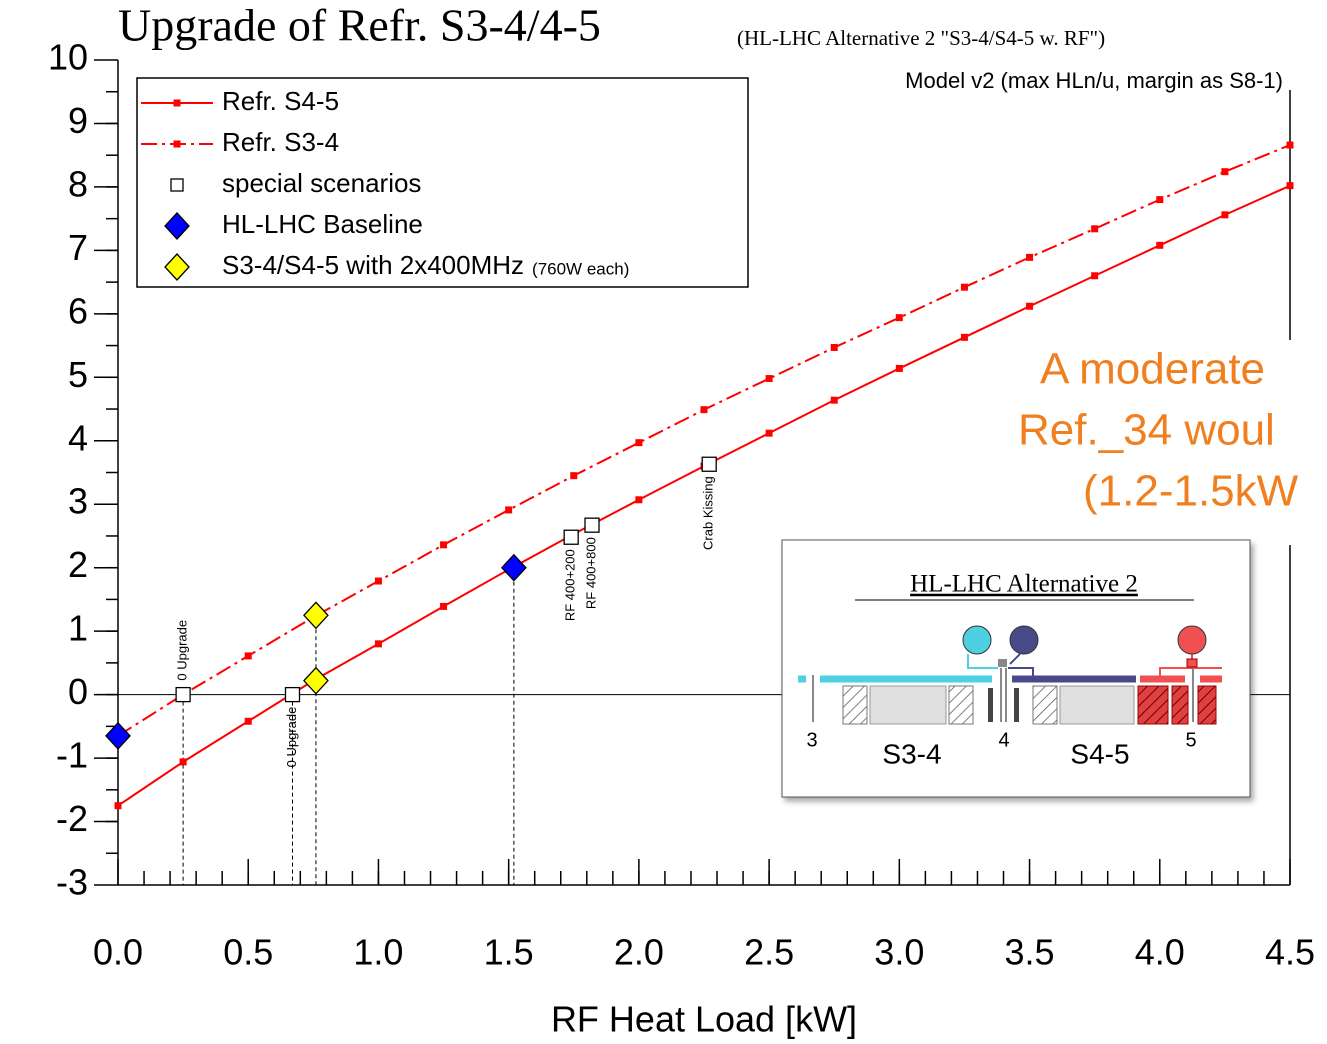 Image resolution: width=1327 pixels, height=1044 pixels. What do you see at coordinates (590, 573) in the screenshot?
I see `scenario-label: RF 400+800` at bounding box center [590, 573].